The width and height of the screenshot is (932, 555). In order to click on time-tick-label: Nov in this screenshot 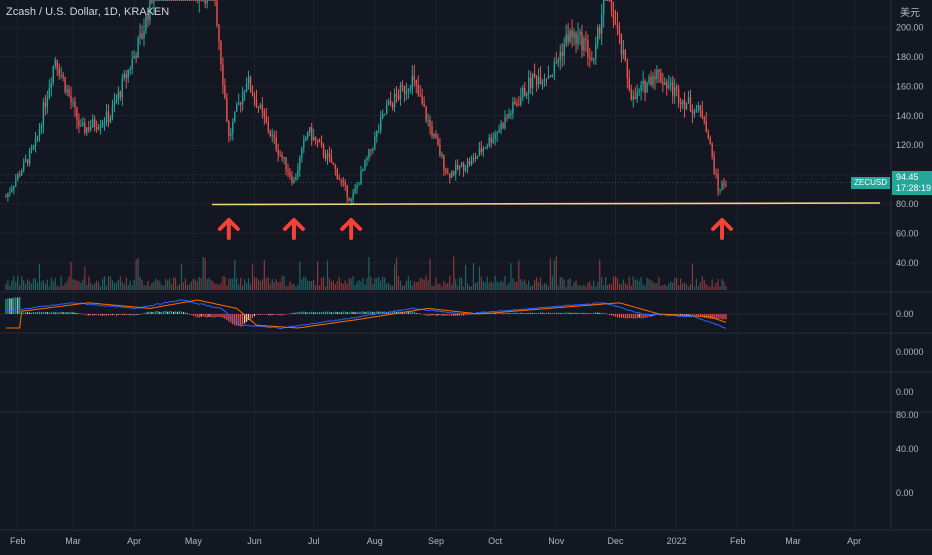, I will do `click(556, 541)`.